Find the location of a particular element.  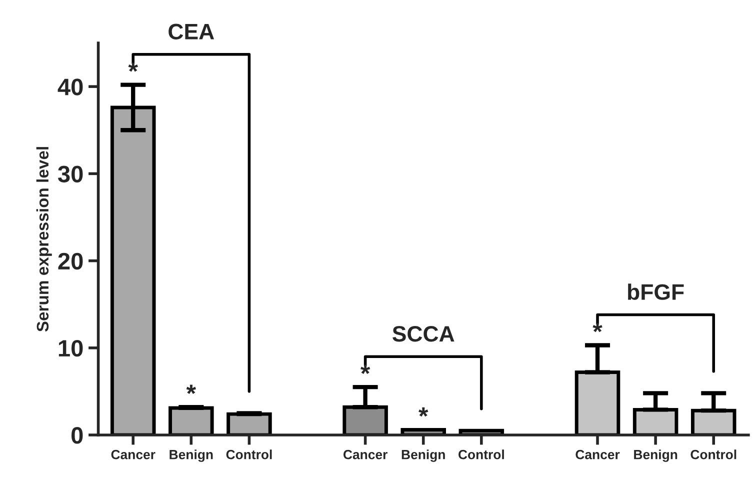

y-tick-label: 20 is located at coordinates (70, 261).